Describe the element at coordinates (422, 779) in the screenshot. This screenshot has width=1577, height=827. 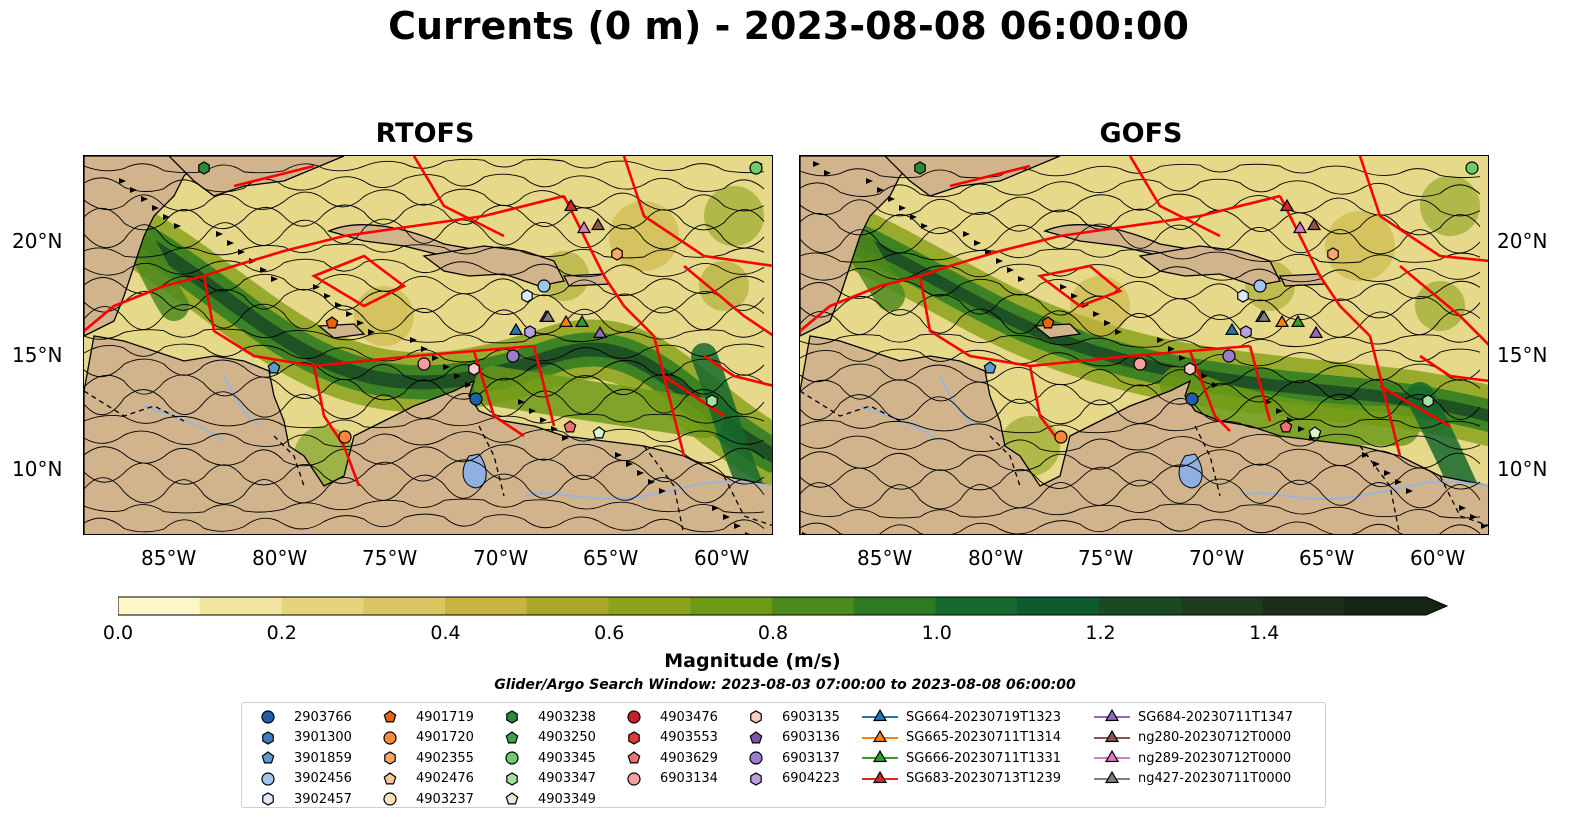
I see `legend-item: 4902476` at that location.